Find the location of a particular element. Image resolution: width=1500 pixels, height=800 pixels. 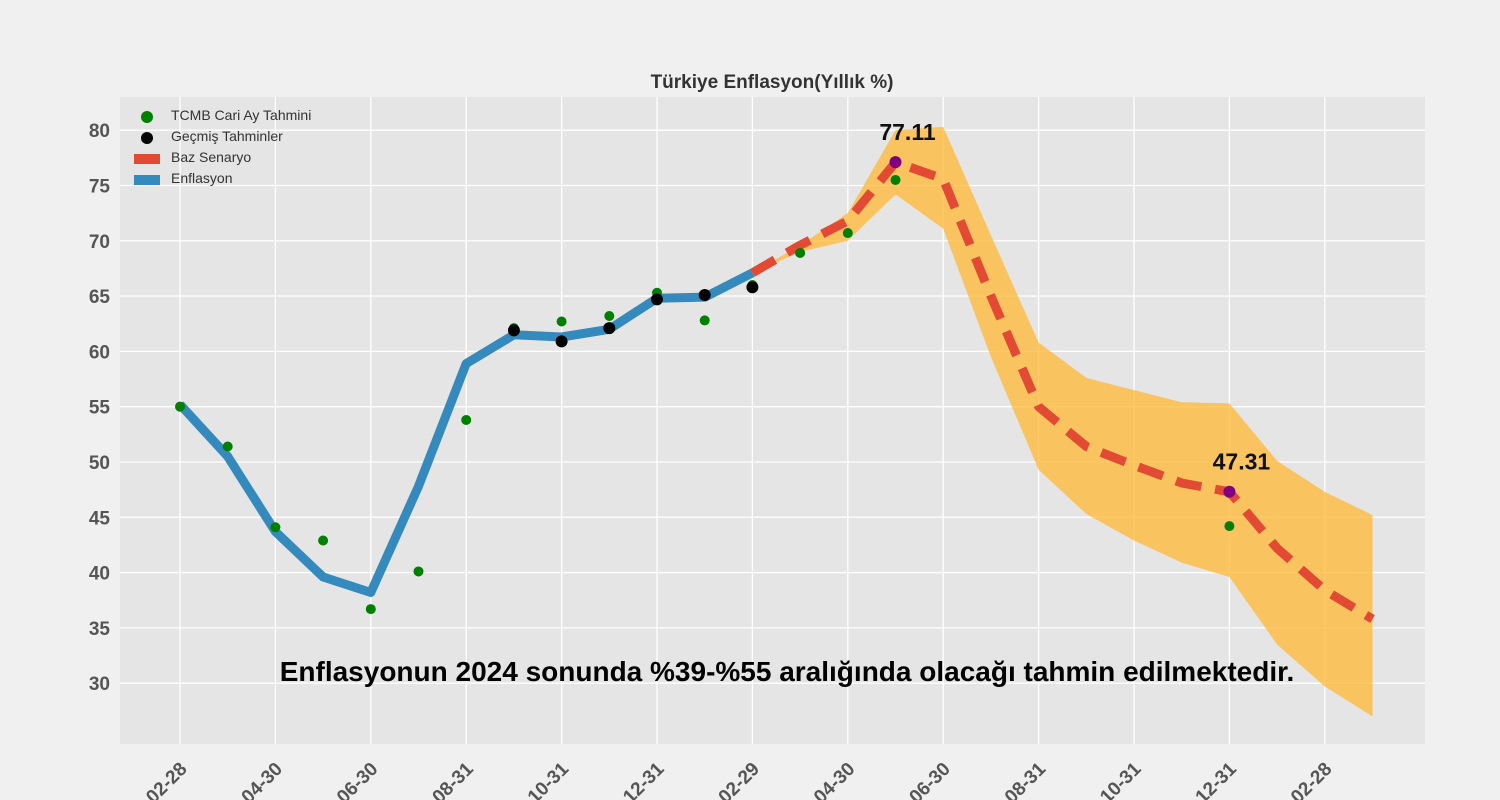

x-tick-label: -02-29 is located at coordinates (737, 779).